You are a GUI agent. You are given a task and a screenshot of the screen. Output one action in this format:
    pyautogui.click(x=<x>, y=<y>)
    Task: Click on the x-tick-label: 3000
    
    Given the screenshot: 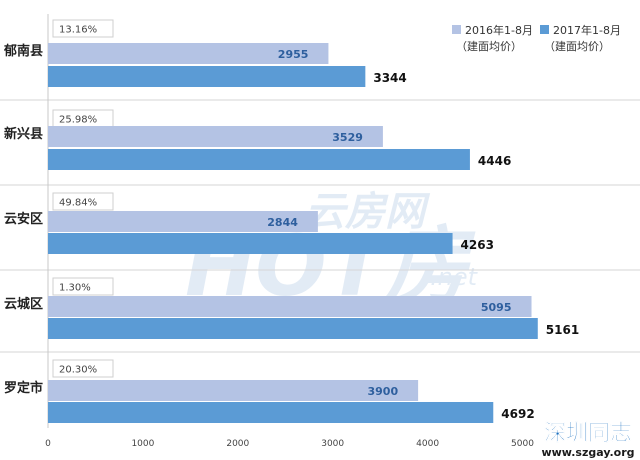 What is the action you would take?
    pyautogui.click(x=332, y=444)
    